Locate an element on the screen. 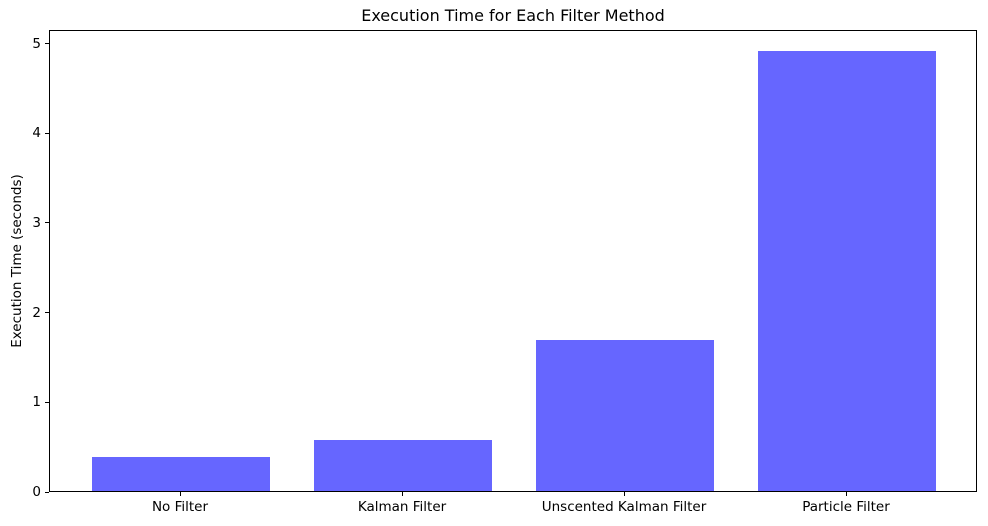  y-axis-label: Execution Time (seconds) is located at coordinates (17, 261).